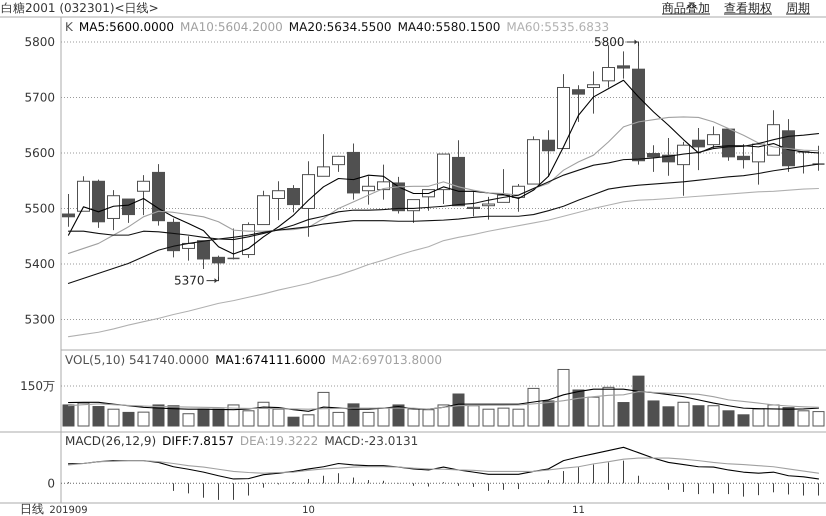 The height and width of the screenshot is (516, 826). I want to click on text: MA1:674111.6000, so click(270, 360).